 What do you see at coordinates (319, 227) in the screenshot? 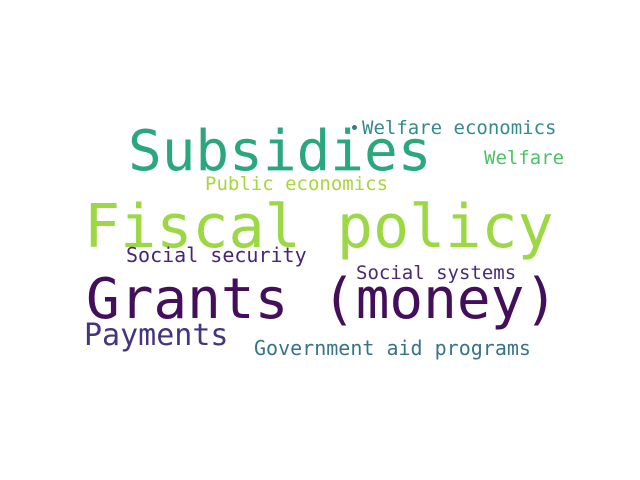
I see `word-fiscal-policy: Fiscal policy` at bounding box center [319, 227].